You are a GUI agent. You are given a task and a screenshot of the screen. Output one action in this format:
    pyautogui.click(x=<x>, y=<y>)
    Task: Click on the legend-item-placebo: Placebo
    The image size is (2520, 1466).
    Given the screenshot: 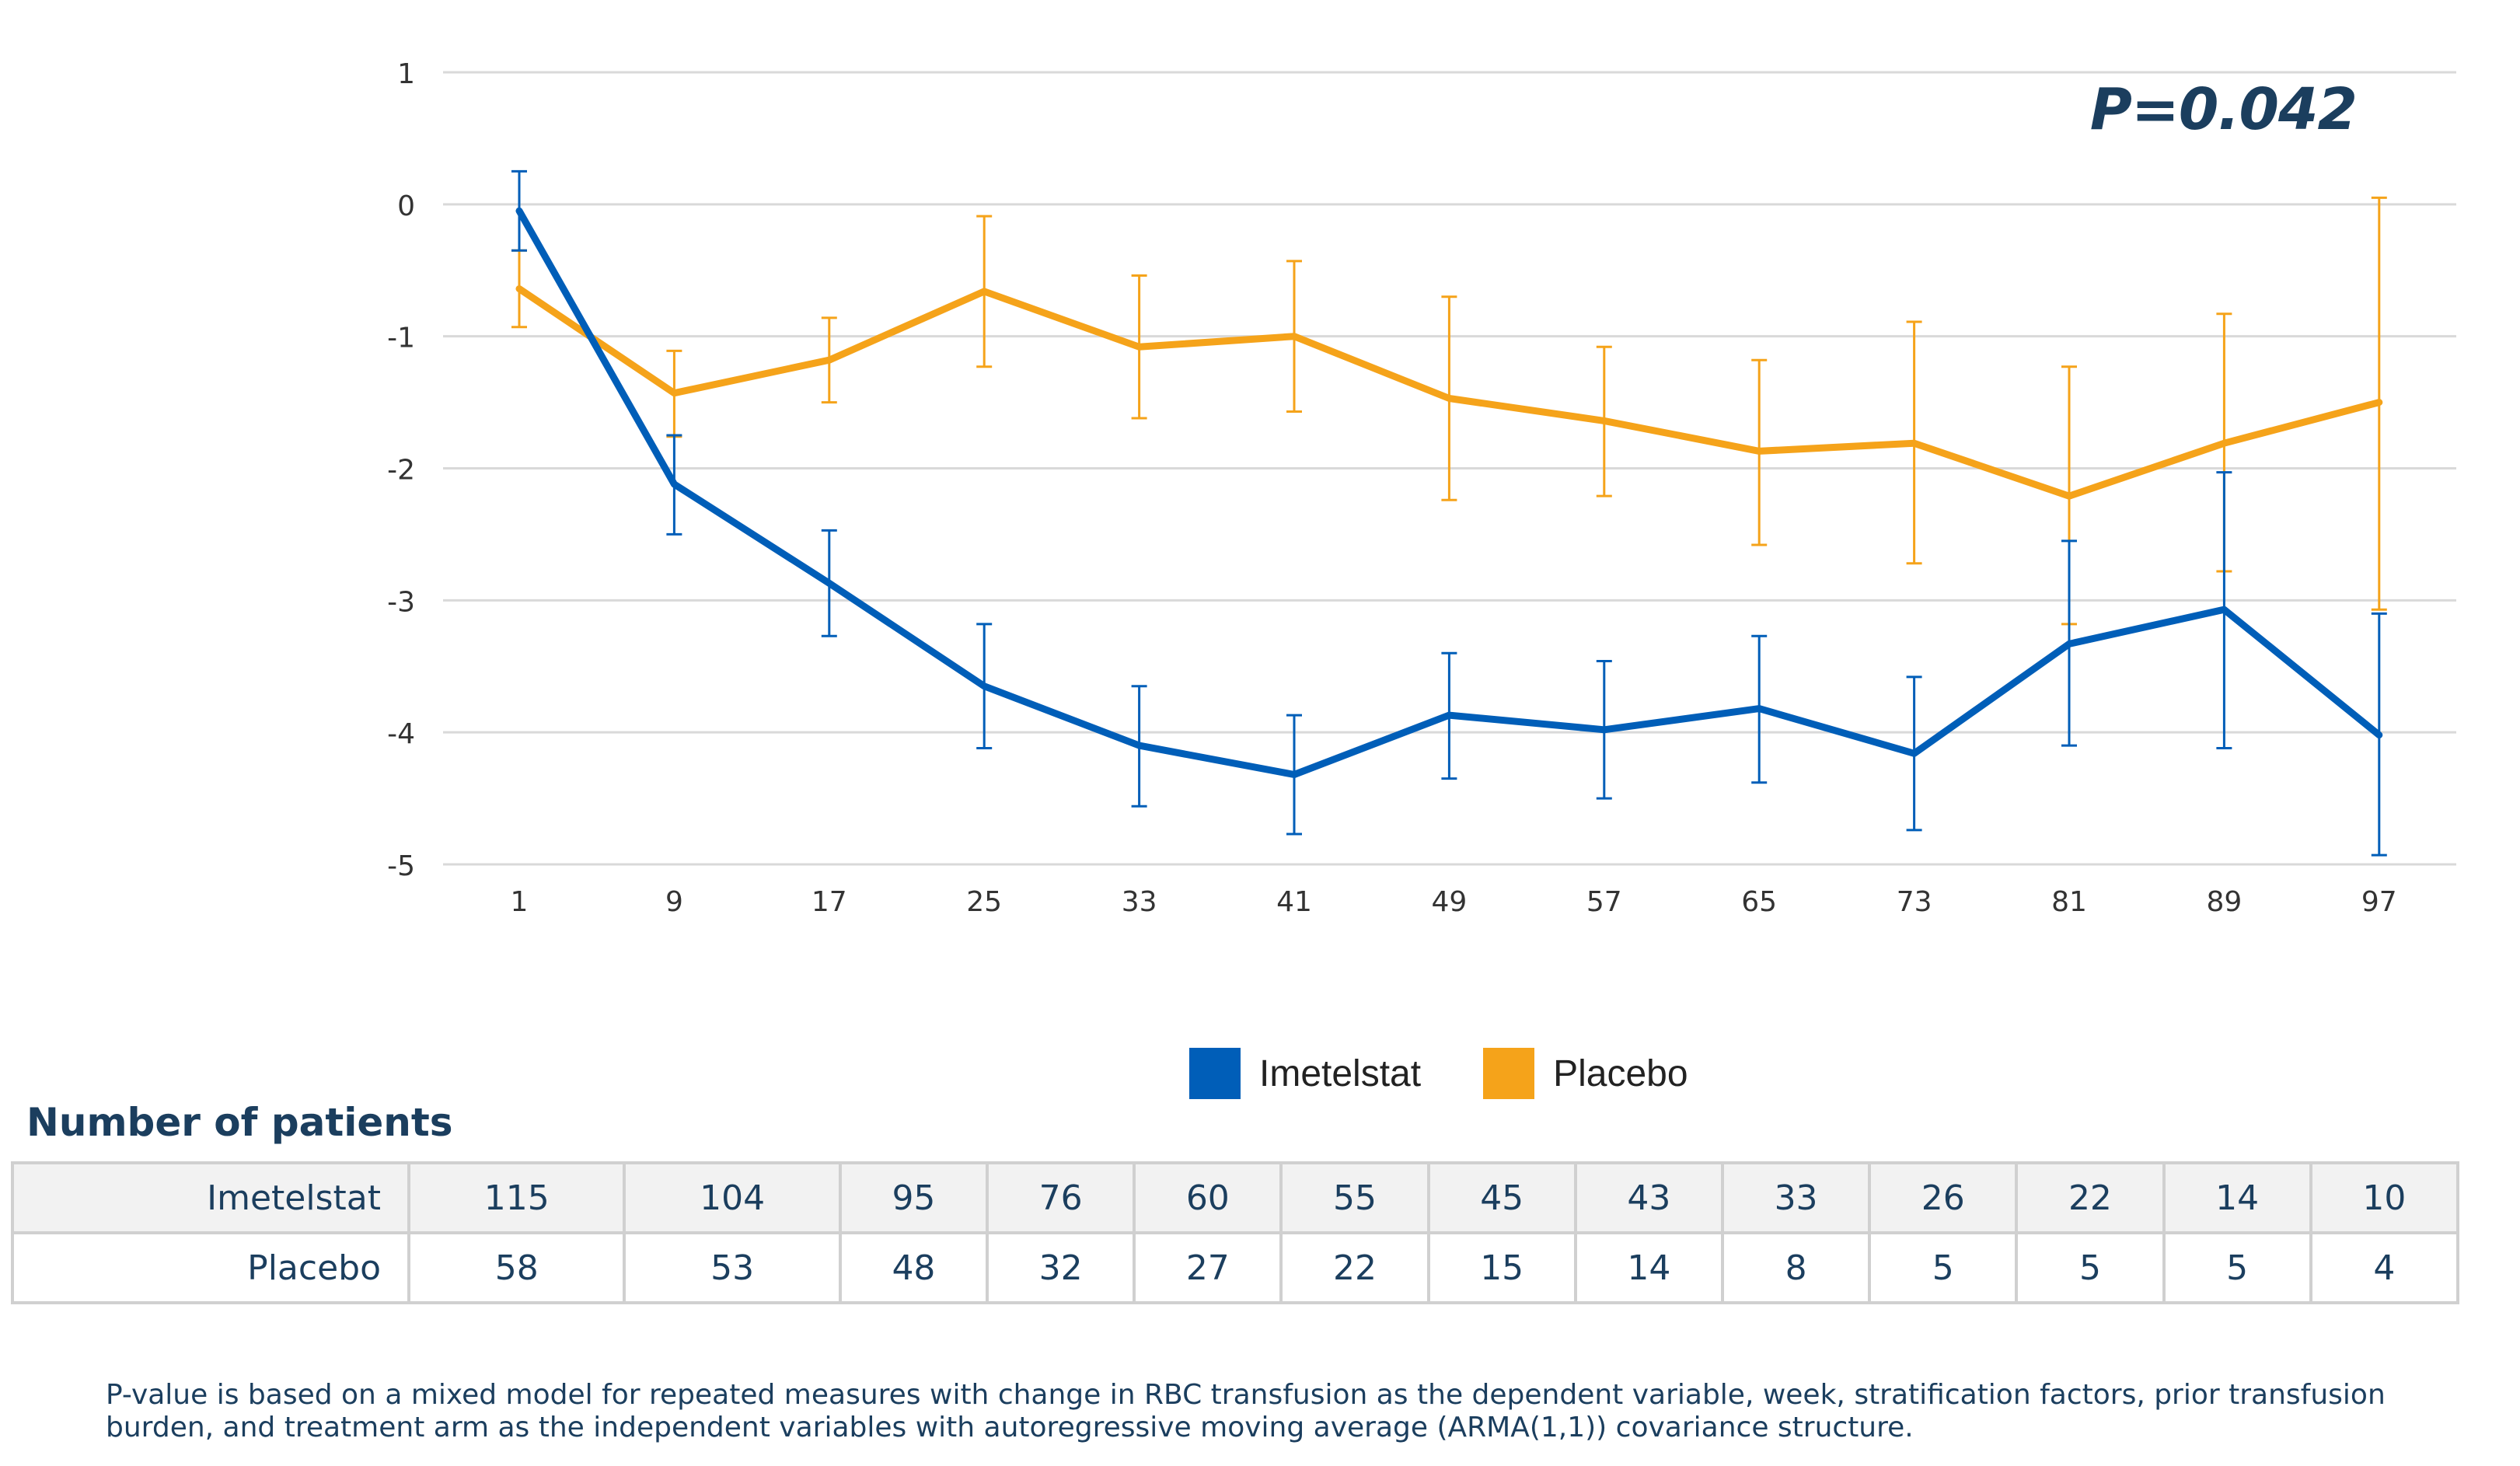 What is the action you would take?
    pyautogui.click(x=1585, y=1073)
    